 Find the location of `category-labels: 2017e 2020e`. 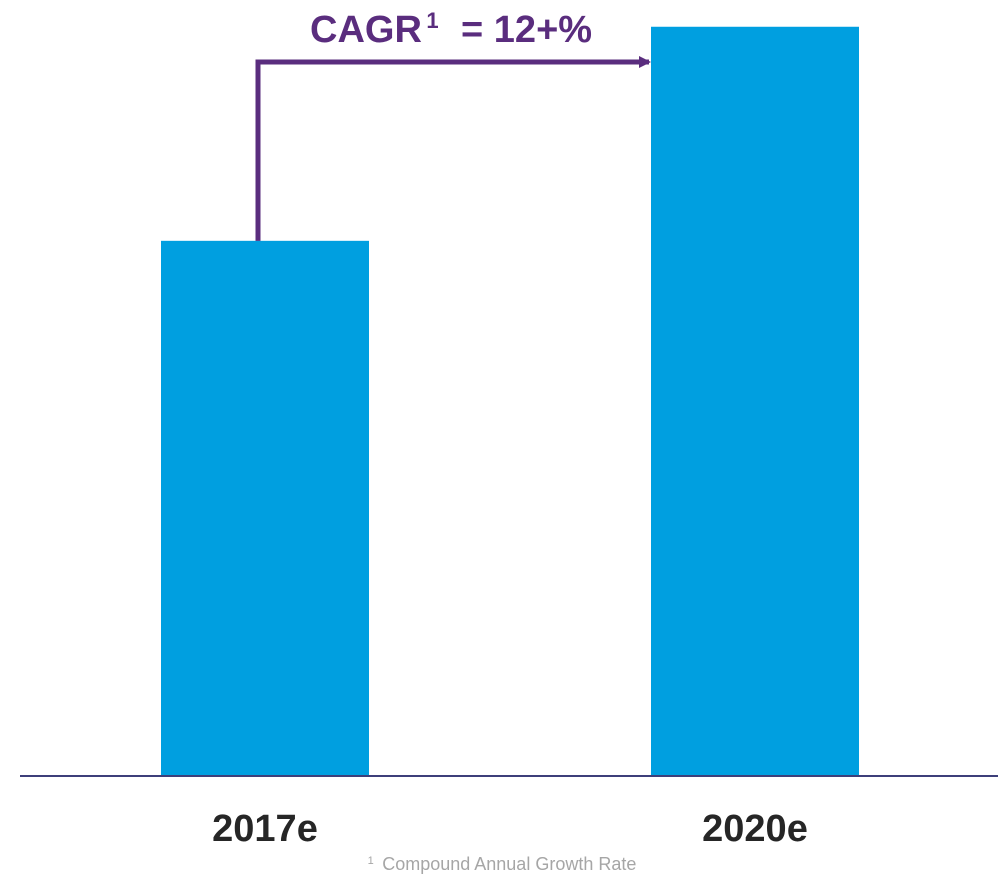

category-labels: 2017e 2020e is located at coordinates (510, 829).